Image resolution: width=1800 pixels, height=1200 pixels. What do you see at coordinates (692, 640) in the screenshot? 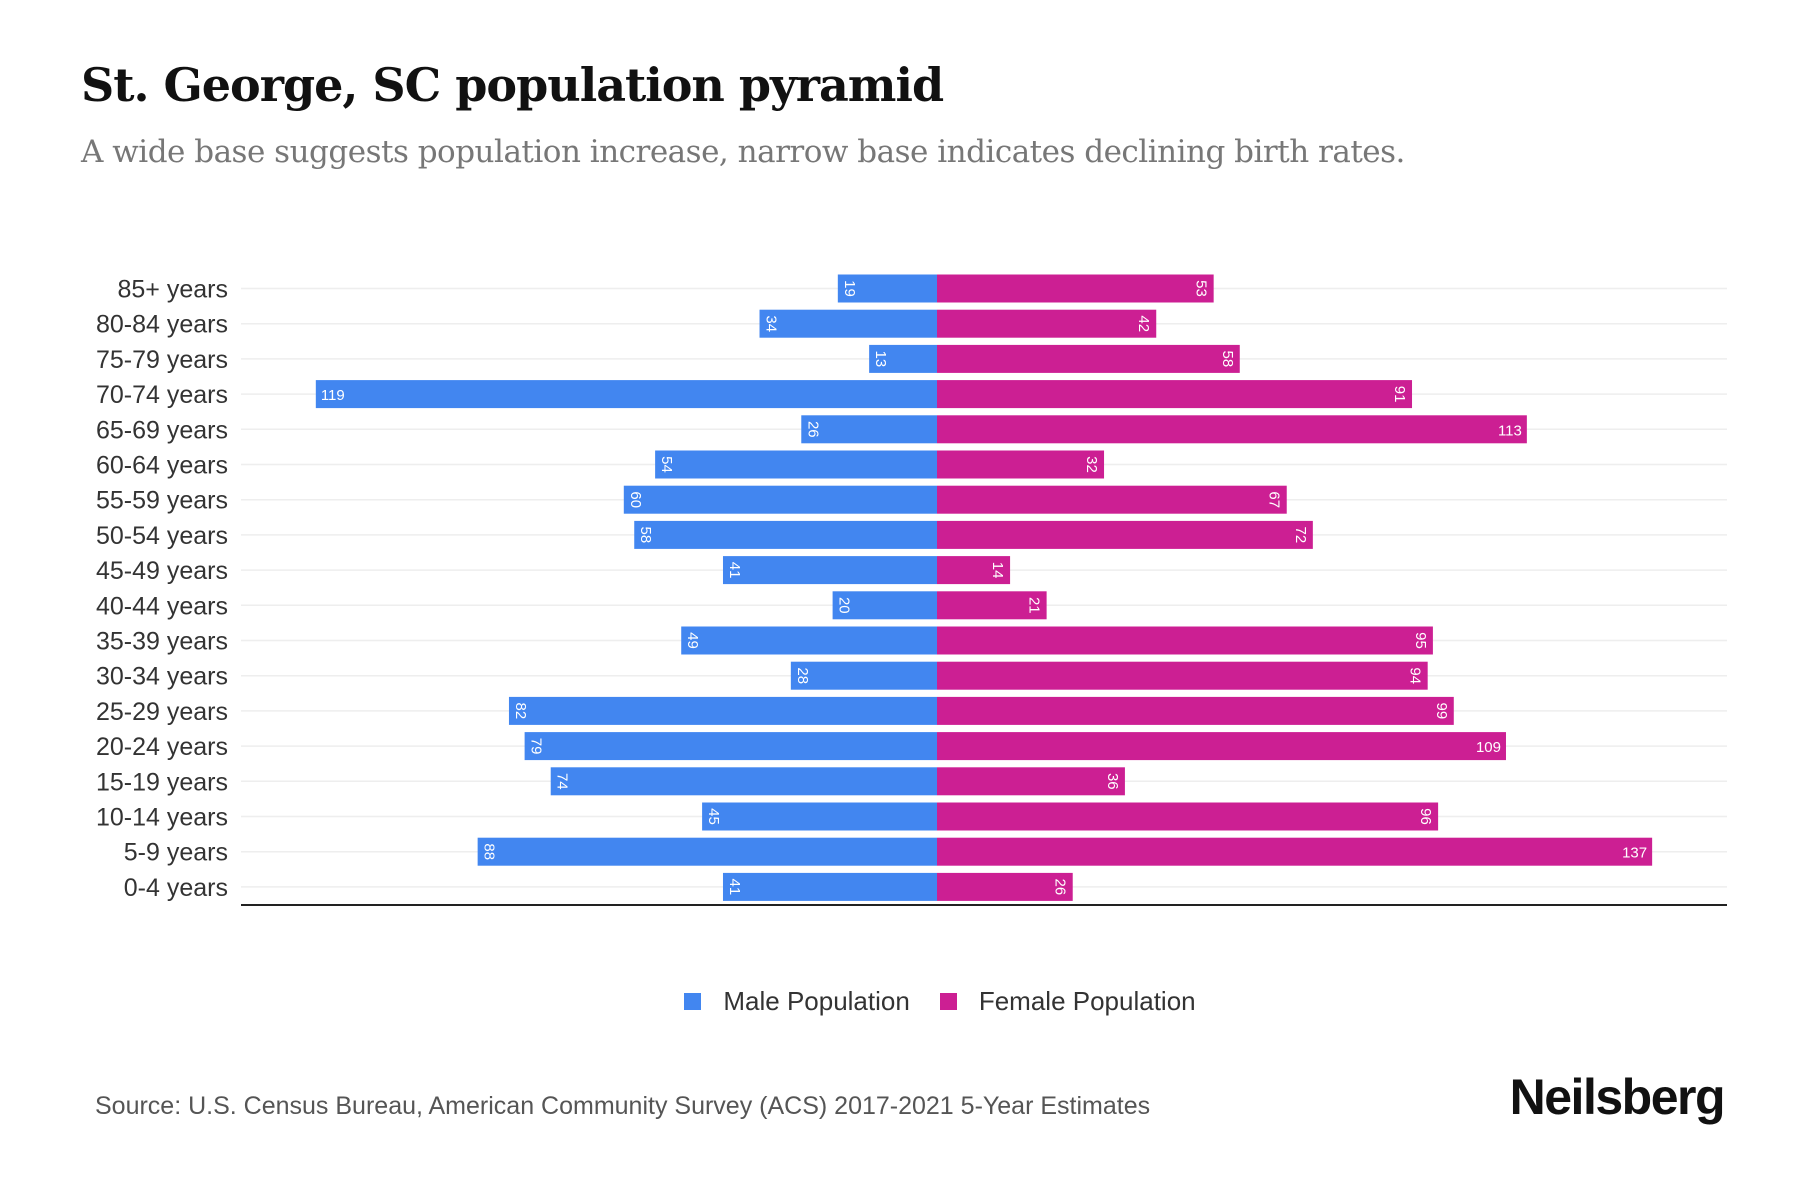
I see `data-label: 49` at bounding box center [692, 640].